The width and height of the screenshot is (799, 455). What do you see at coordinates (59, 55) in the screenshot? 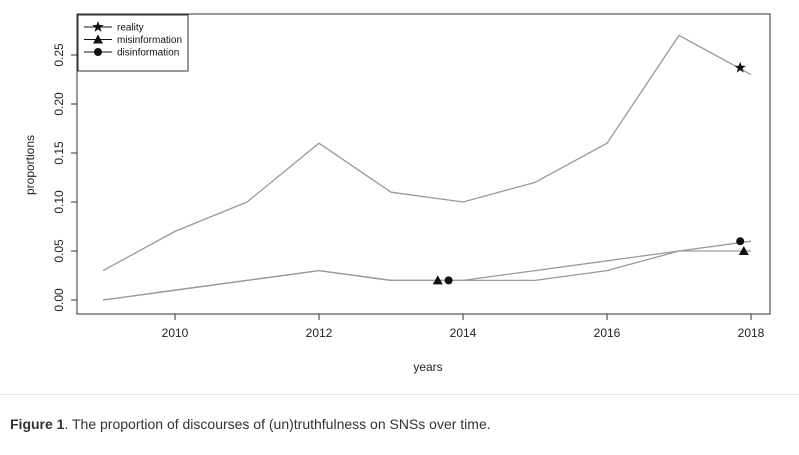
I see `y-tick-label: 0.25` at bounding box center [59, 55].